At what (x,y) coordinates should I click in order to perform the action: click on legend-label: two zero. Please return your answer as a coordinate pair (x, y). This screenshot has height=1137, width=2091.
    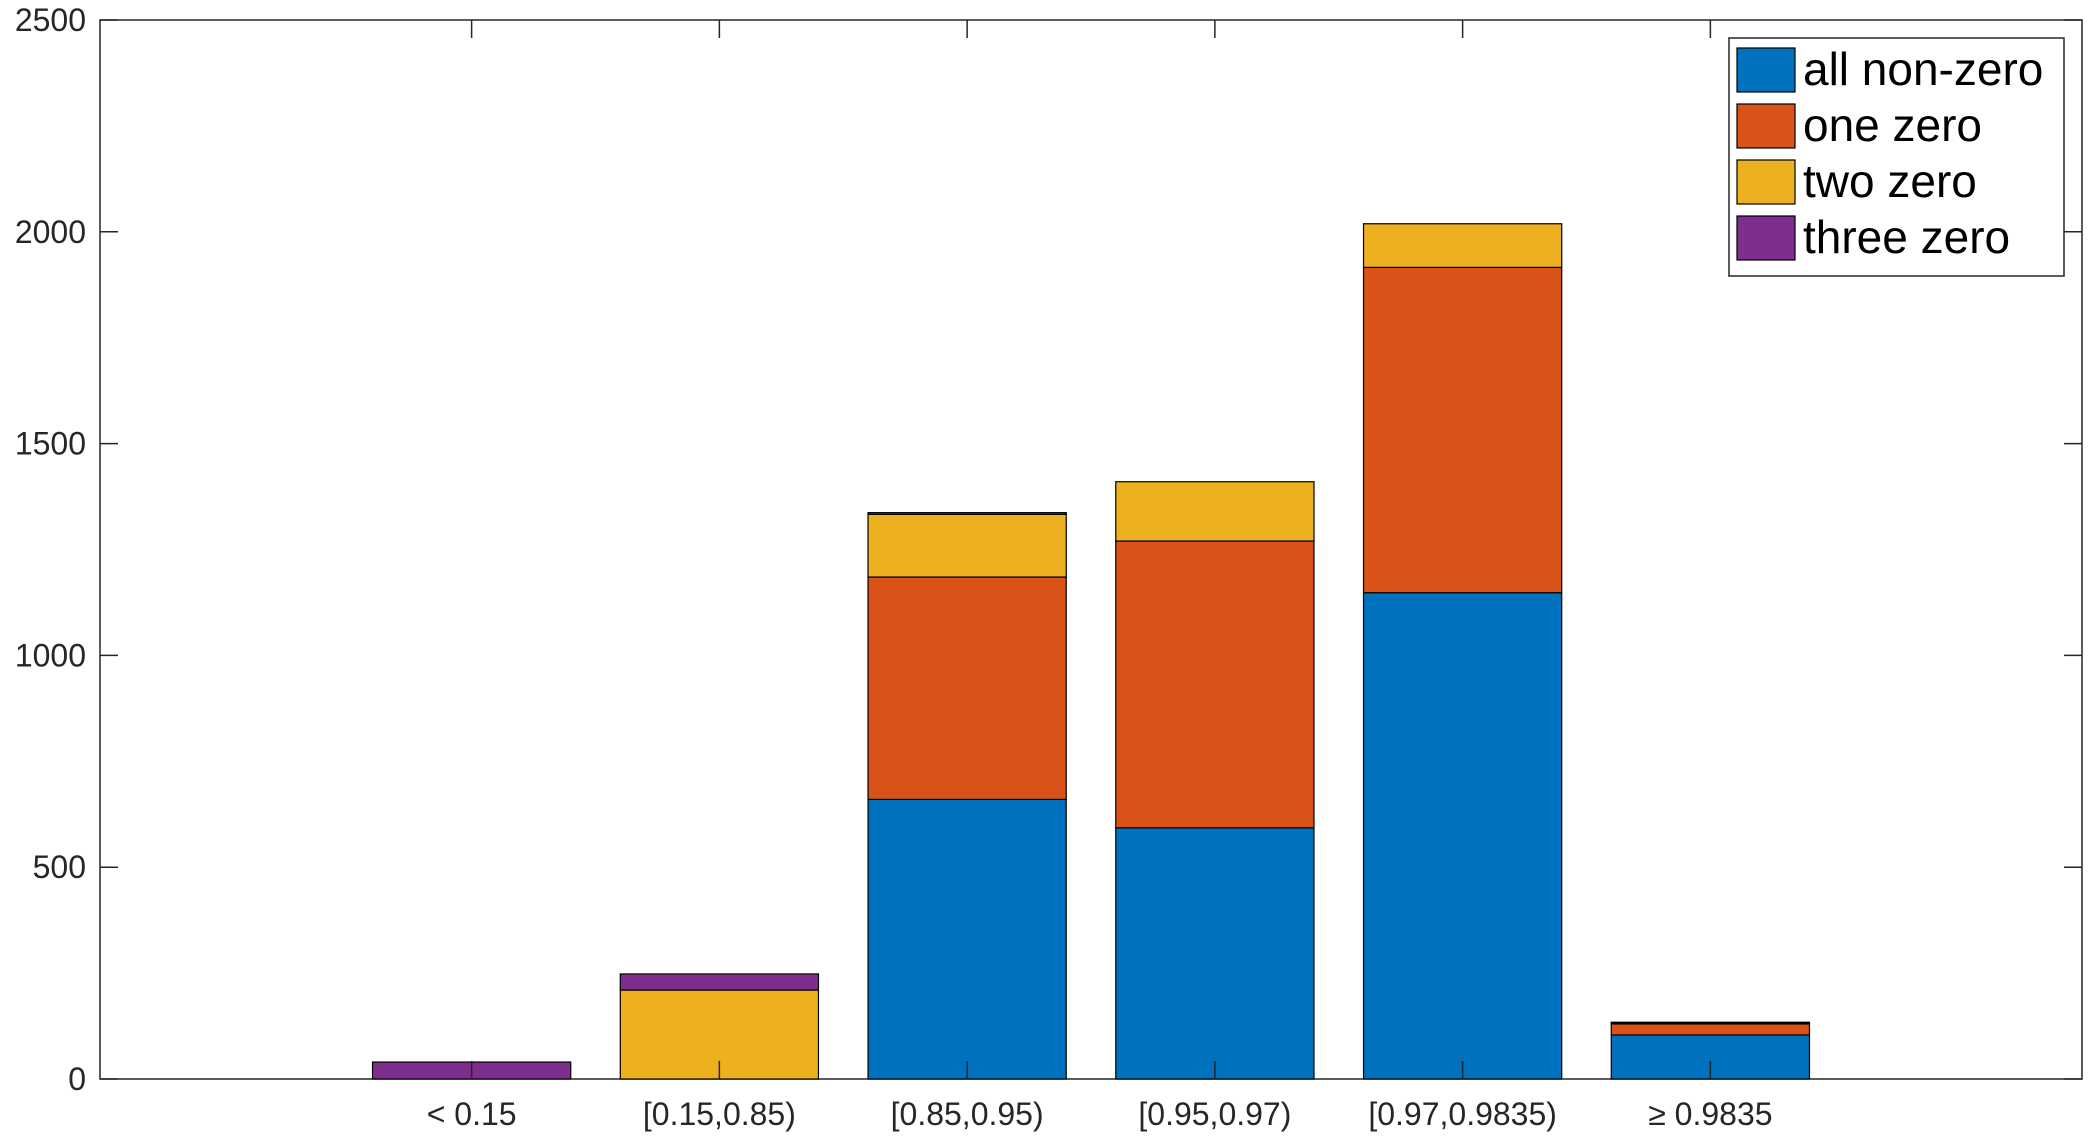
    Looking at the image, I should click on (1890, 181).